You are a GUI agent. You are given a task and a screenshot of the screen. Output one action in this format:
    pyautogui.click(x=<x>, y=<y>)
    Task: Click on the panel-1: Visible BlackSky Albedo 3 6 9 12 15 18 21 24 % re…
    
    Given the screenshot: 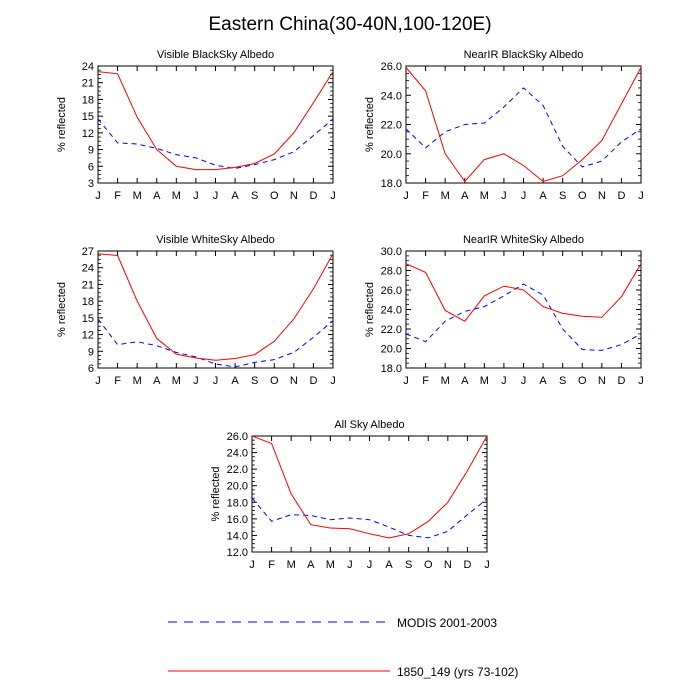 What is the action you would take?
    pyautogui.click(x=196, y=125)
    